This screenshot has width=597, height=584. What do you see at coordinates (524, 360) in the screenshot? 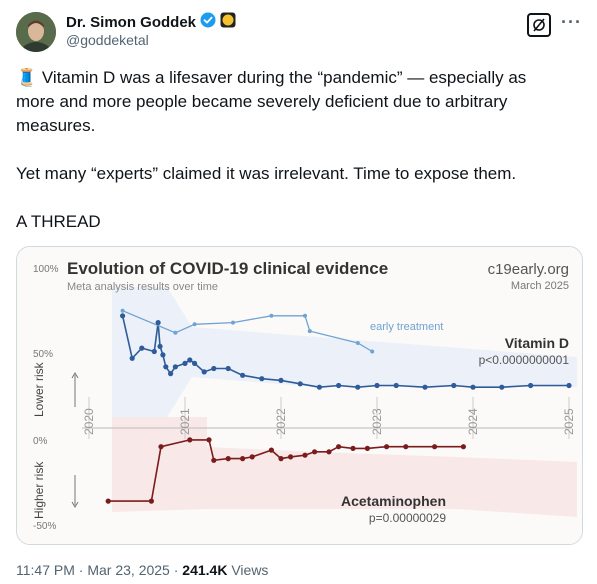
I see `series-note-vitd: p<0.0000000001` at bounding box center [524, 360].